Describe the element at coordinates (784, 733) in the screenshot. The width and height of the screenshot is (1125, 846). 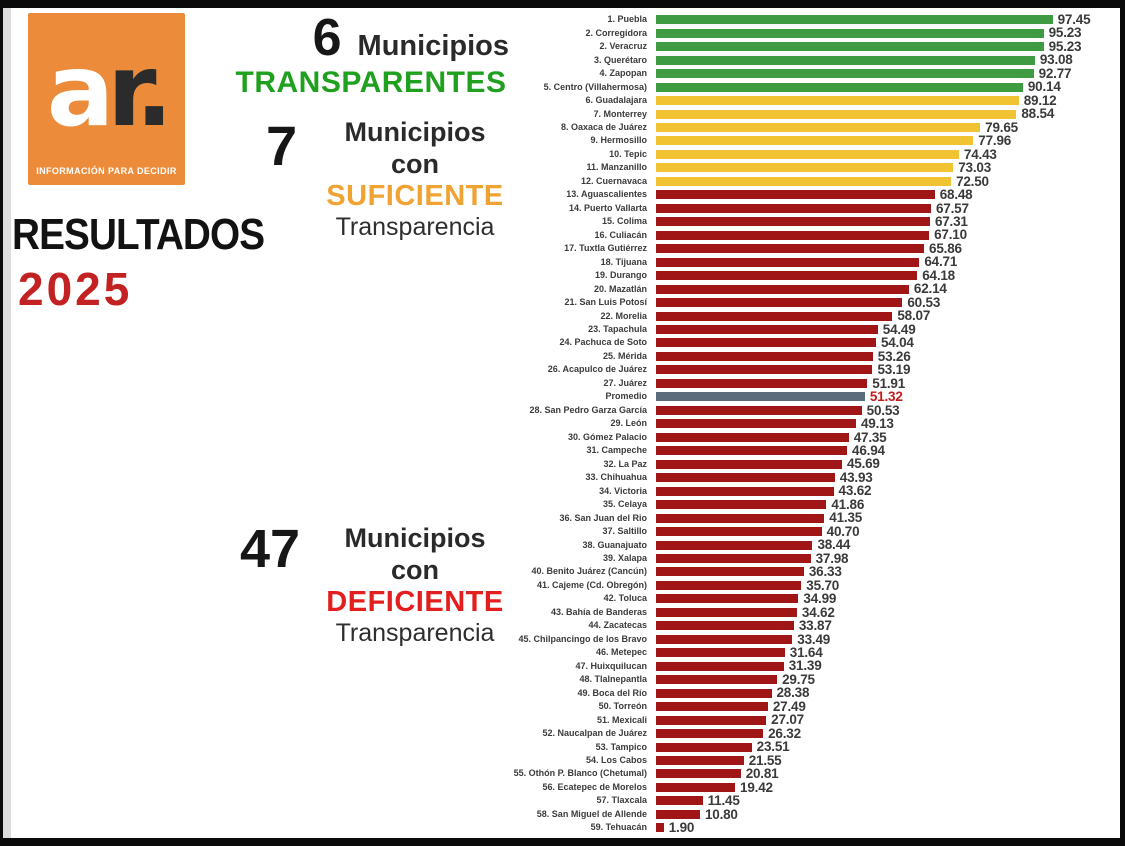
I see `bar-value: 26.32` at that location.